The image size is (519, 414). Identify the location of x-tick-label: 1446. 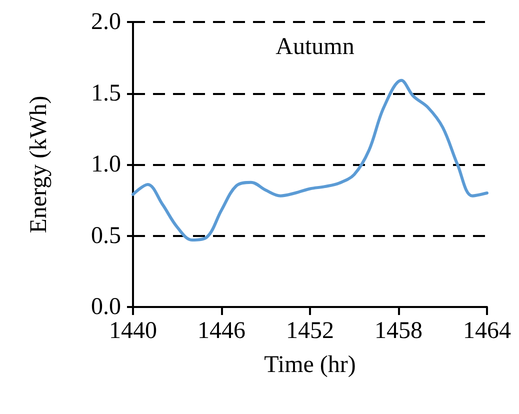
(222, 331).